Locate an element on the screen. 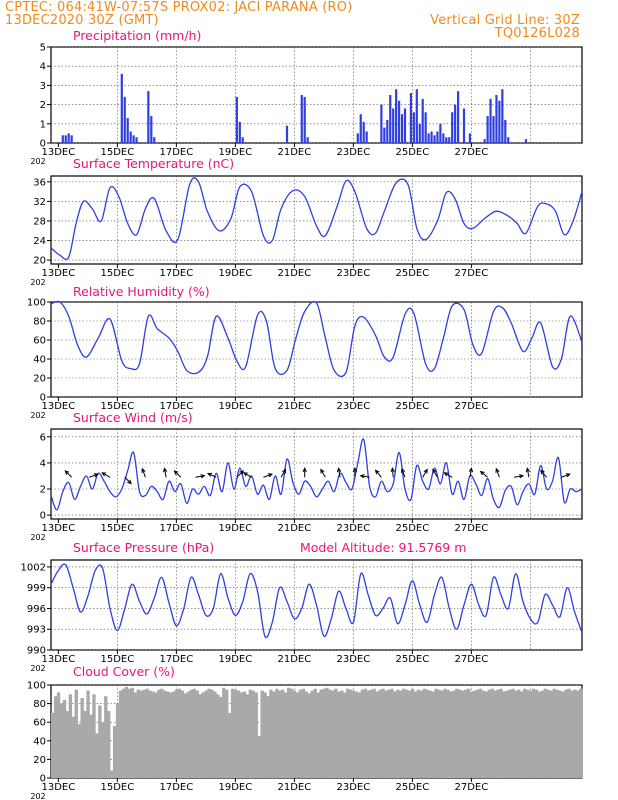  y-tick-label: 999 is located at coordinates (36, 588).